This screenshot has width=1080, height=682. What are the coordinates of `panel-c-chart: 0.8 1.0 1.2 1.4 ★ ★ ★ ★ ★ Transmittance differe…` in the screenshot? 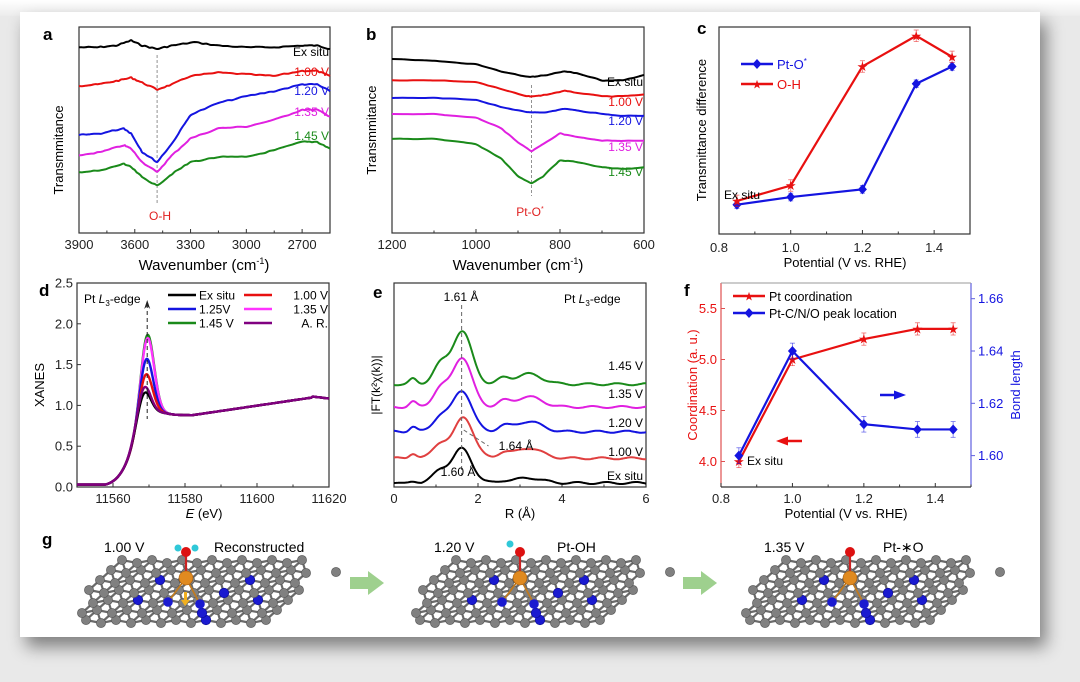 It's located at (832, 148).